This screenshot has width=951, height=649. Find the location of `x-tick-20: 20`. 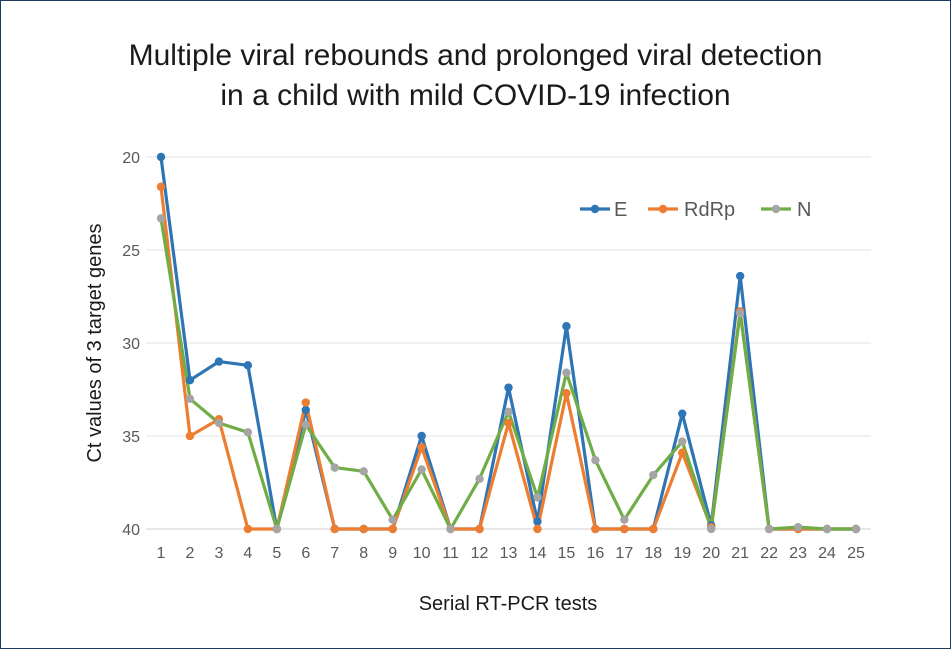

x-tick-20: 20 is located at coordinates (711, 553).